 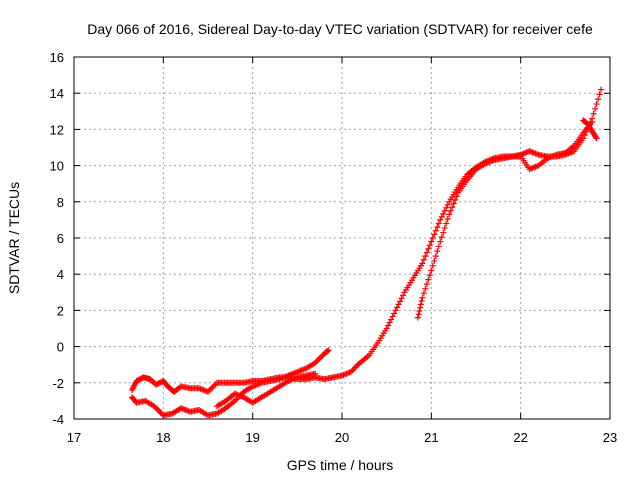 What do you see at coordinates (60, 347) in the screenshot?
I see `y-tick-label: 0` at bounding box center [60, 347].